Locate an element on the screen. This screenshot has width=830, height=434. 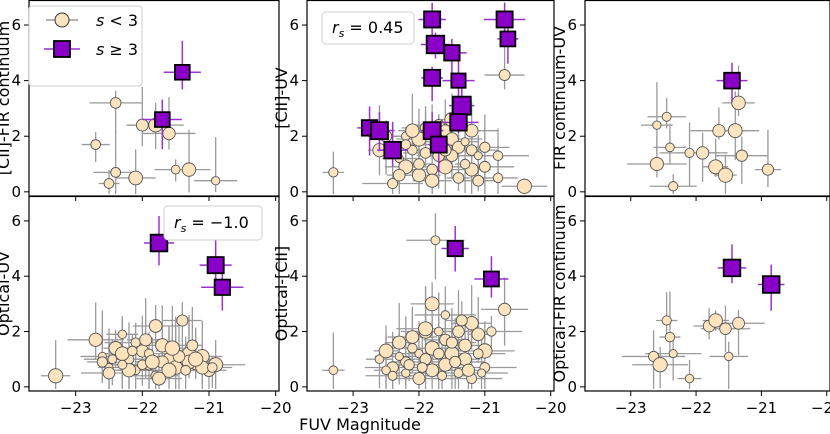
y-axis-label: [CII]-FIR continuum is located at coordinates (6, 98).